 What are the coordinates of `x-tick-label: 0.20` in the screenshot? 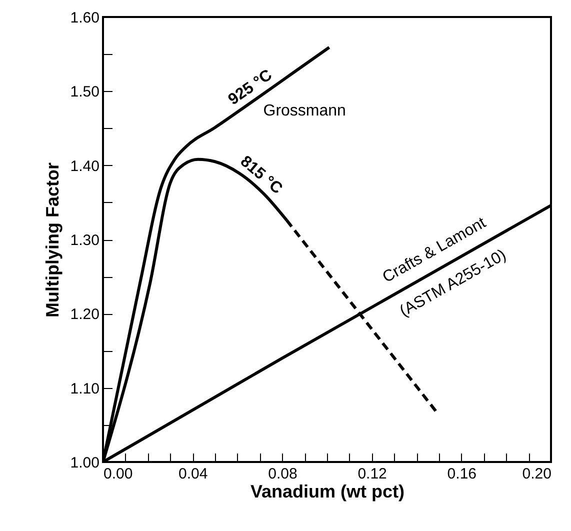 It's located at (537, 474).